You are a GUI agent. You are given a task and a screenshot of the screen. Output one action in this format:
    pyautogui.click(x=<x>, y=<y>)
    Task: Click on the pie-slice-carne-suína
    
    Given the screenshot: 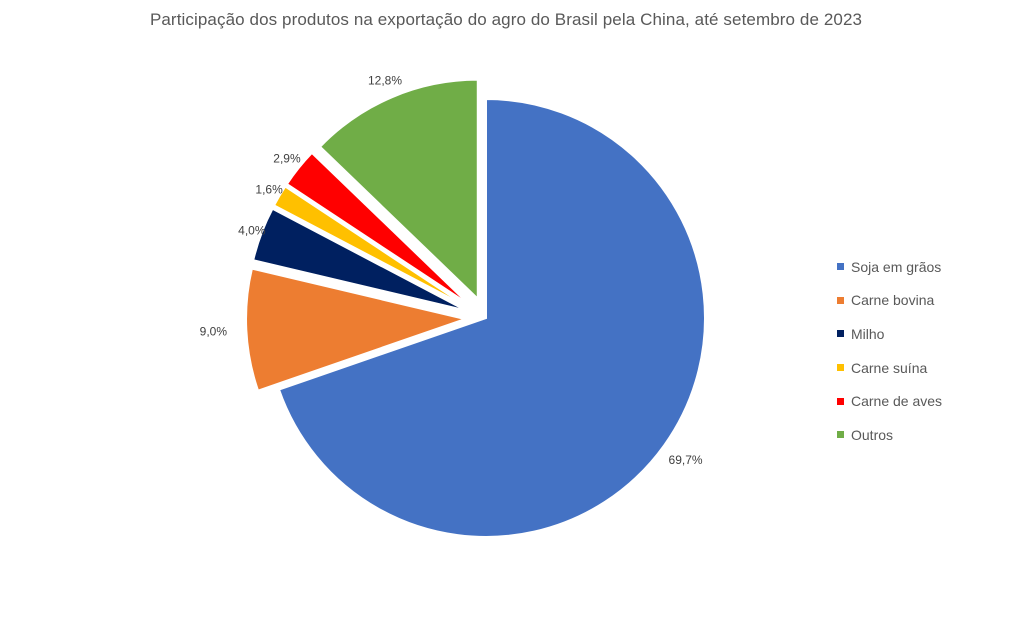 What is the action you would take?
    pyautogui.click(x=370, y=247)
    